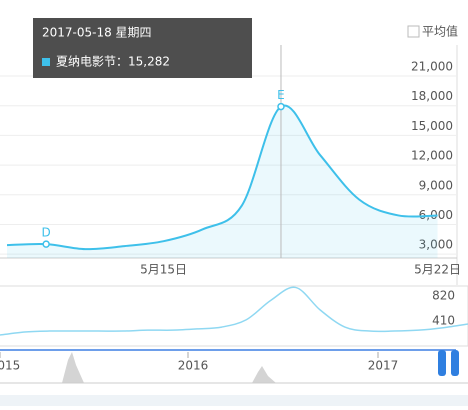  What do you see at coordinates (443, 320) in the screenshot?
I see `mini-tick-label: 410` at bounding box center [443, 320].